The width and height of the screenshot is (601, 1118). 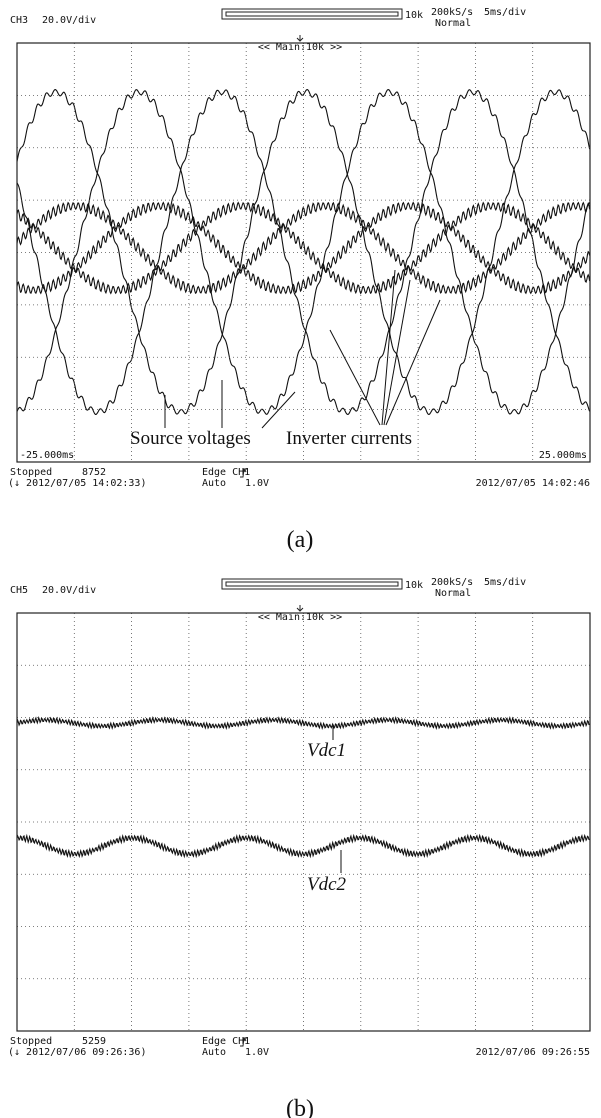 I want to click on annotation: Inverter currents, so click(x=349, y=438).